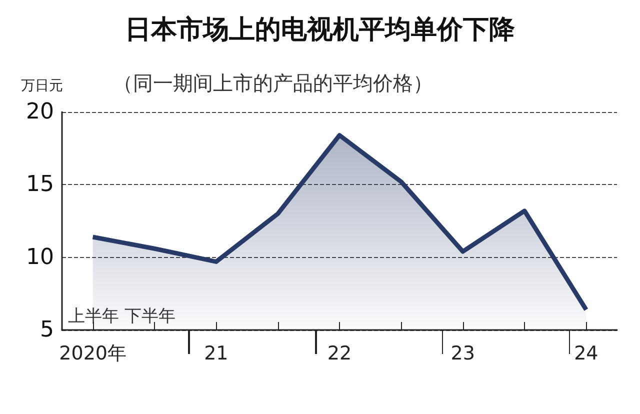 This screenshot has width=640, height=414. Describe the element at coordinates (40, 112) in the screenshot. I see `y-tick-label: 20` at that location.